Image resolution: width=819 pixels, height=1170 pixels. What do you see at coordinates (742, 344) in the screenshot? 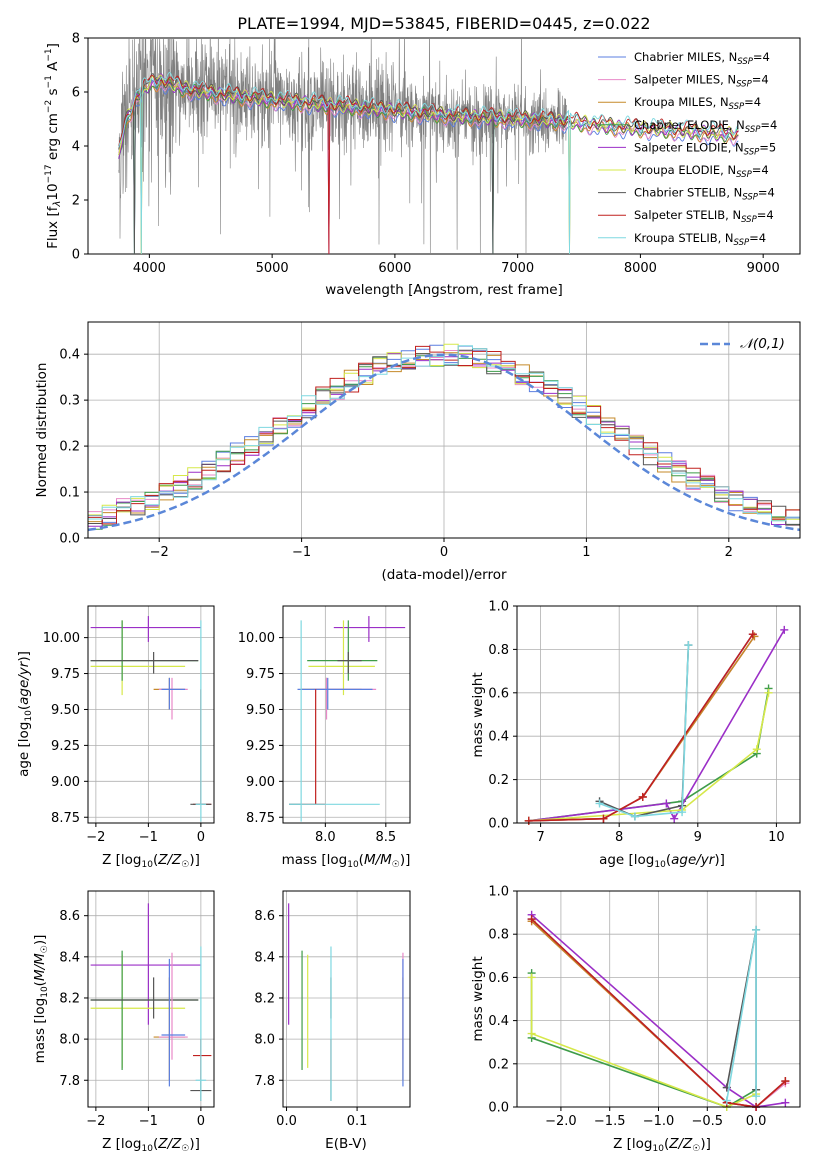
I see `residual-legend: 𝒩(0,1)` at bounding box center [742, 344].